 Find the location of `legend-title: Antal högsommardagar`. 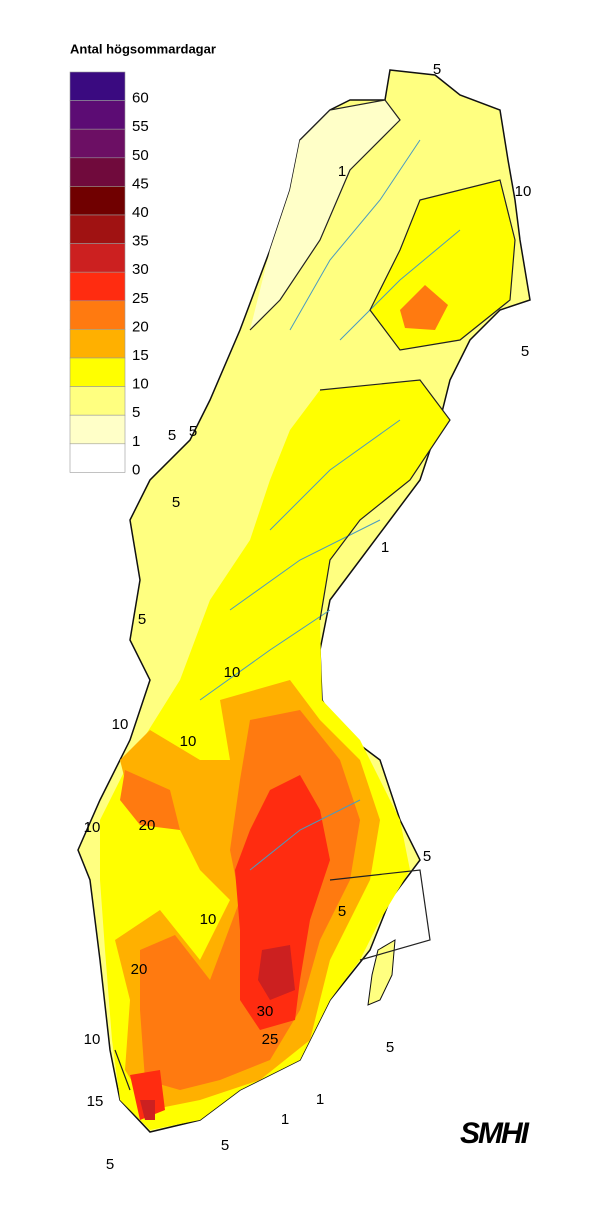

legend-title: Antal högsommardagar is located at coordinates (143, 48).